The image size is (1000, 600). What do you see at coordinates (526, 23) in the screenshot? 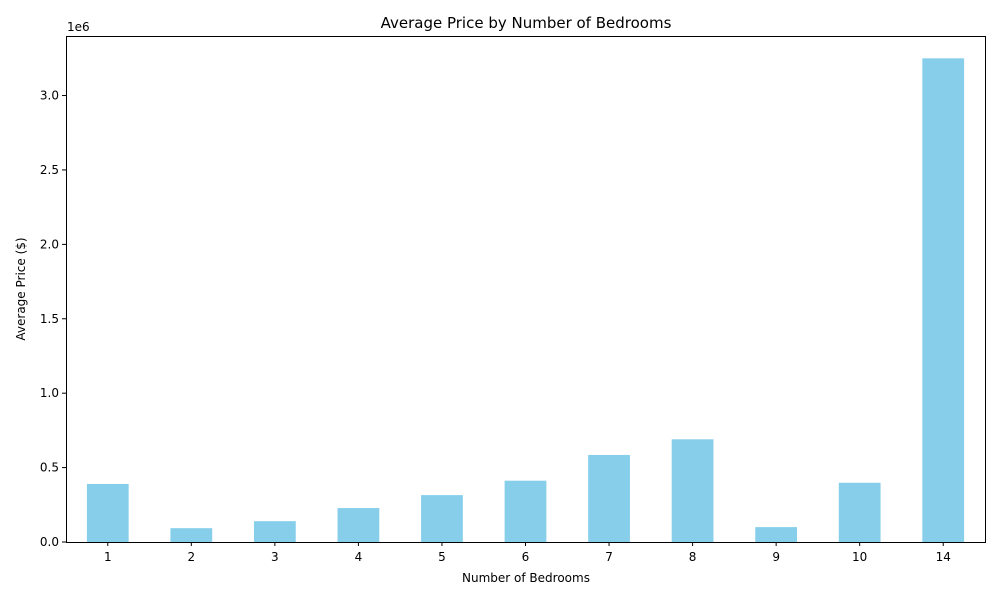
I see `chart-title: Average Price by Number of Bedrooms` at bounding box center [526, 23].